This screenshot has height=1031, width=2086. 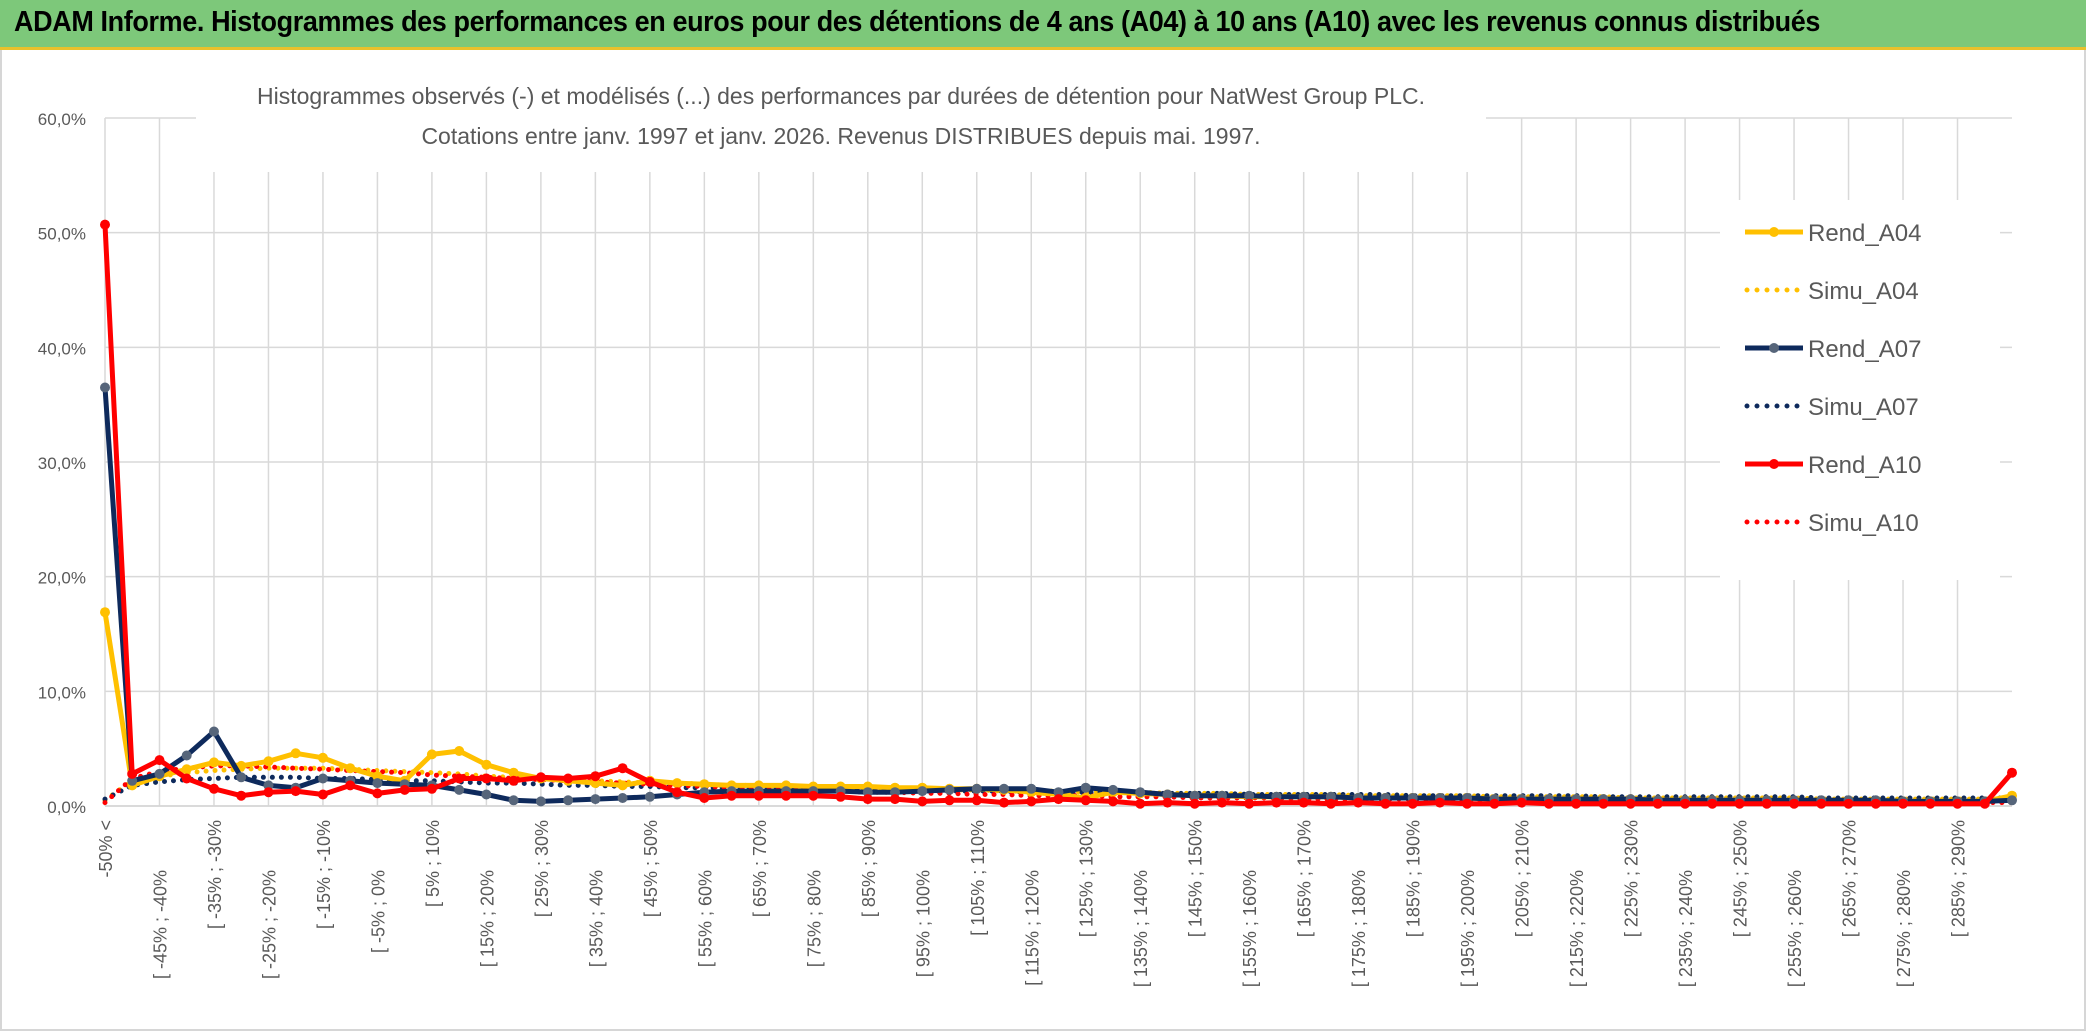 I want to click on x-tick-label: [ 285% ; 290%, so click(x=1959, y=878).